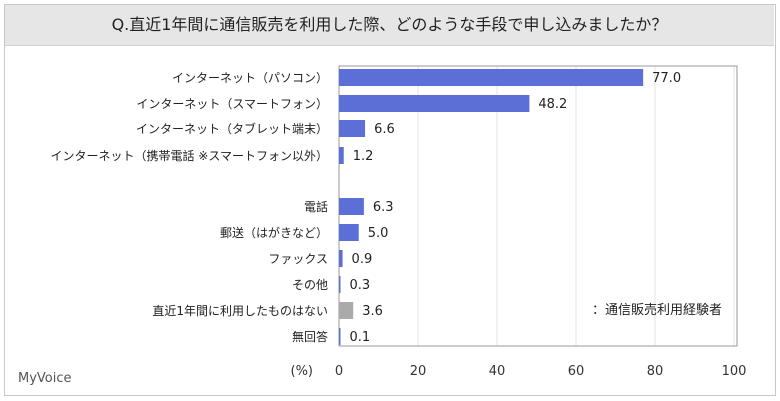  I want to click on value-label: 6.3, so click(383, 207).